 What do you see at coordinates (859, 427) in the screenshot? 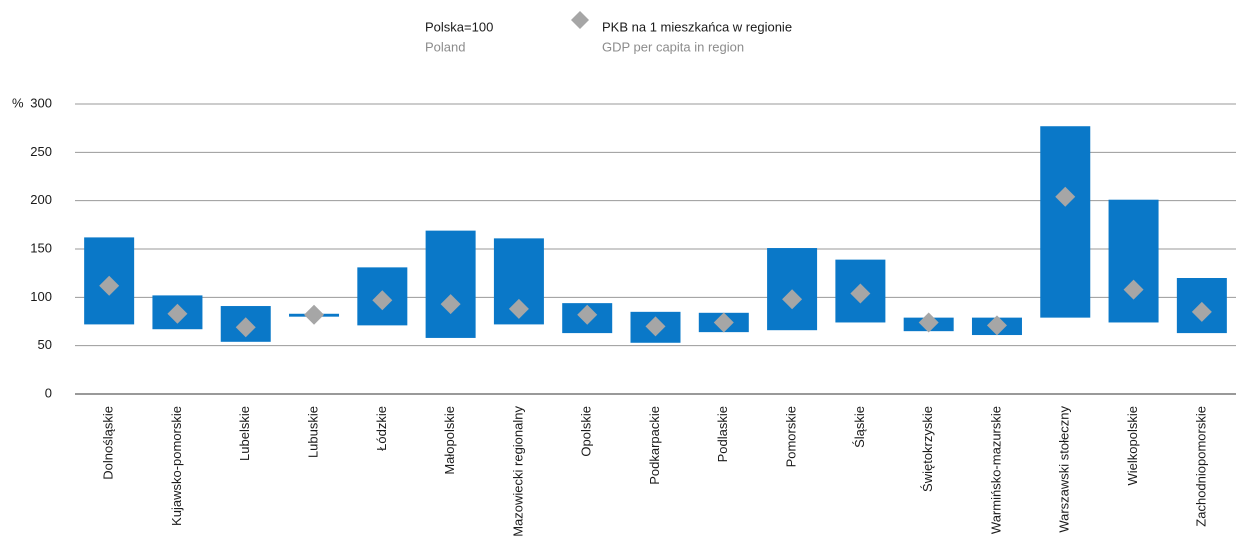
I see `x-tick-label: Śląskie` at bounding box center [859, 427].